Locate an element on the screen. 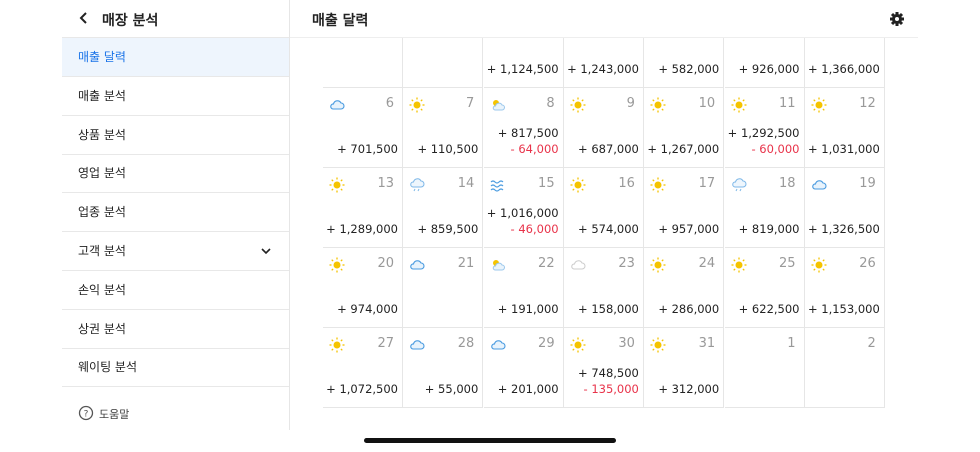 This screenshot has height=452, width=980. sales-amount: + 312,000 is located at coordinates (689, 389).